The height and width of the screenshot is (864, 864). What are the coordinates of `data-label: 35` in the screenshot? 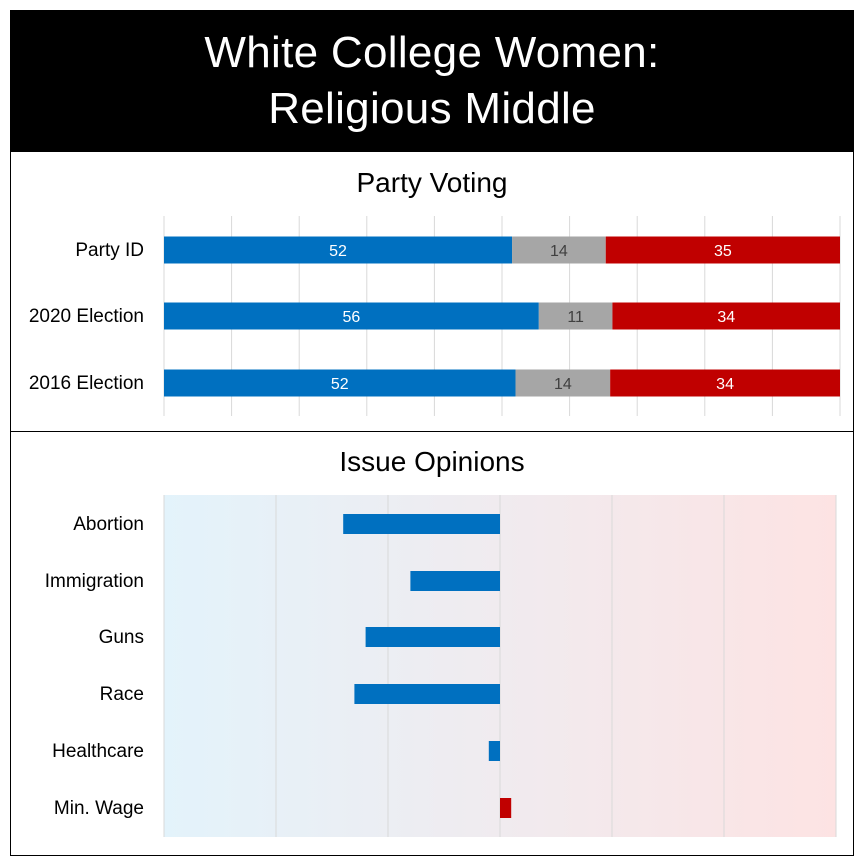 It's located at (723, 251).